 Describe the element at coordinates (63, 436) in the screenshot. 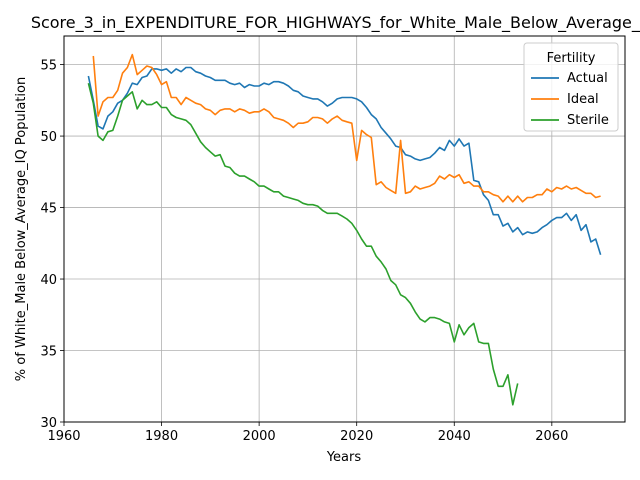

I see `x-tick-label: 1960` at that location.